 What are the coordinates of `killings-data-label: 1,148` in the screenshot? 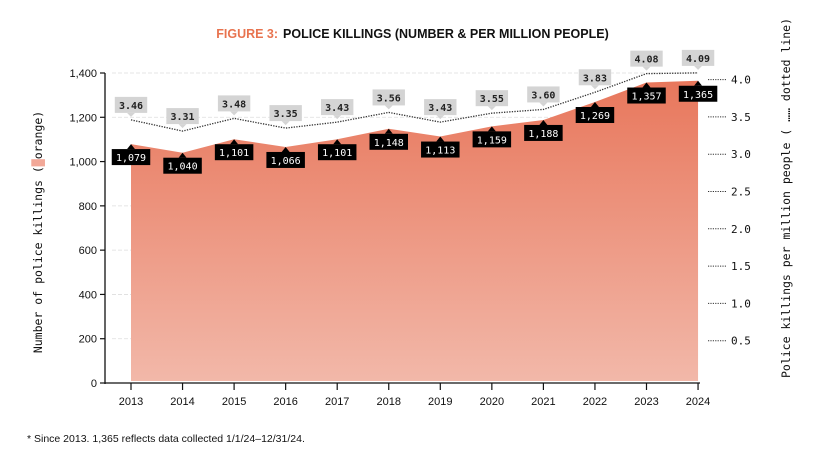 It's located at (388, 139).